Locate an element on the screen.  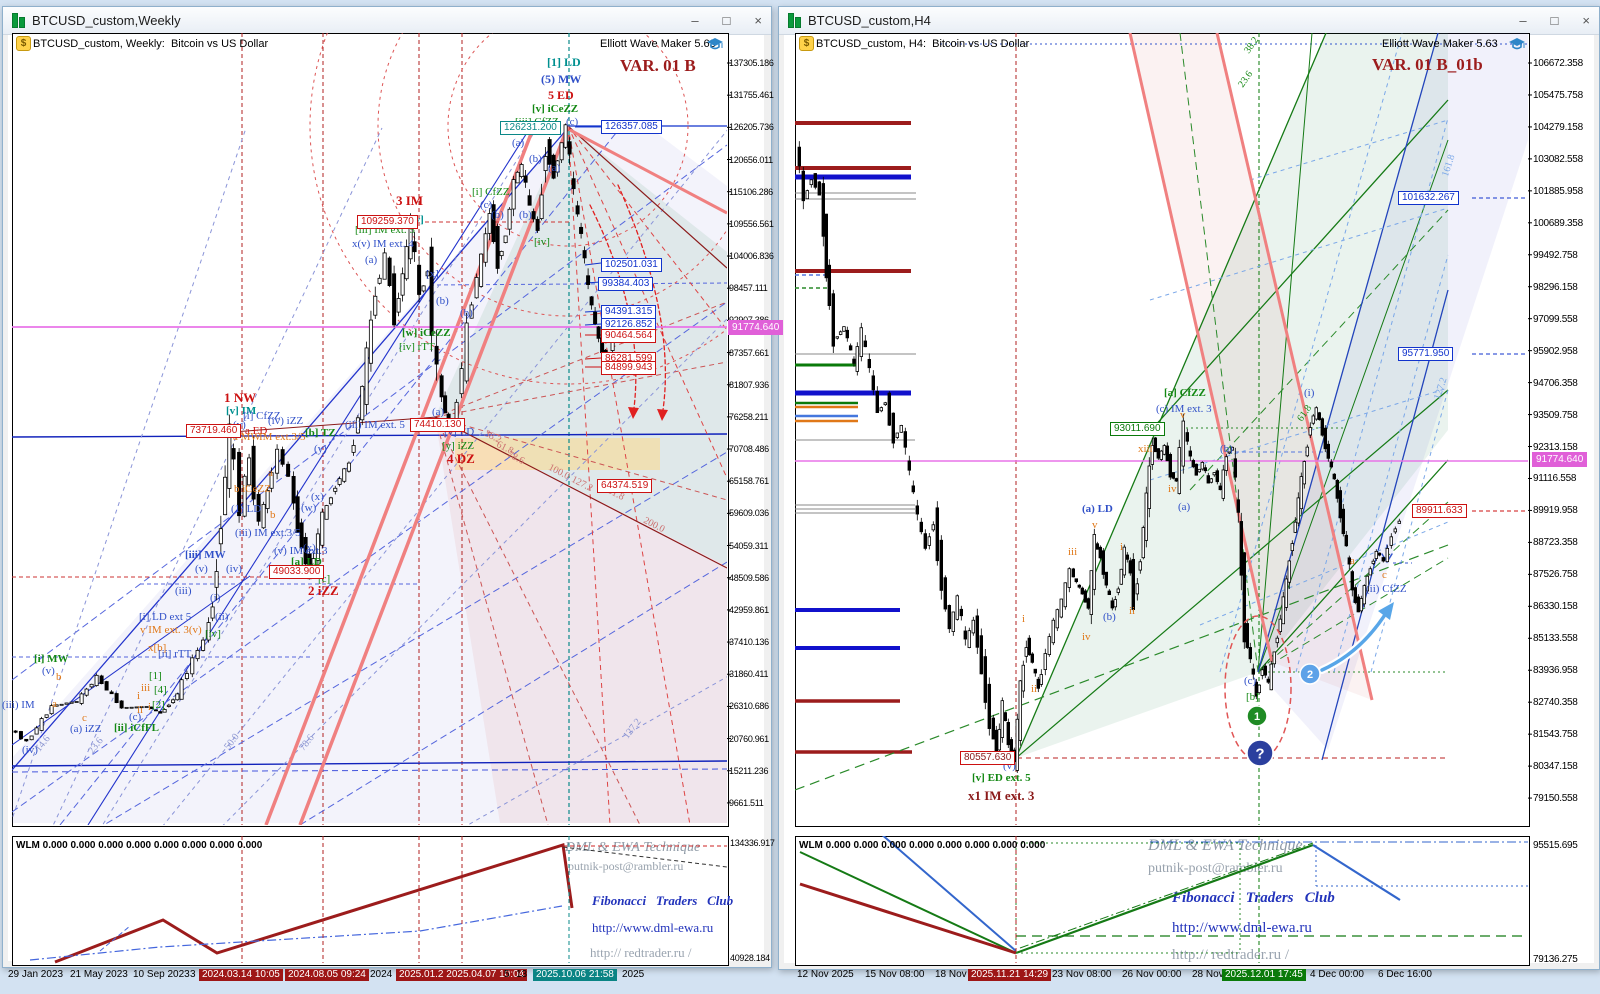
titlebar-h4: BTCUSD_custom,H4 – □ × is located at coordinates (1189, 21).